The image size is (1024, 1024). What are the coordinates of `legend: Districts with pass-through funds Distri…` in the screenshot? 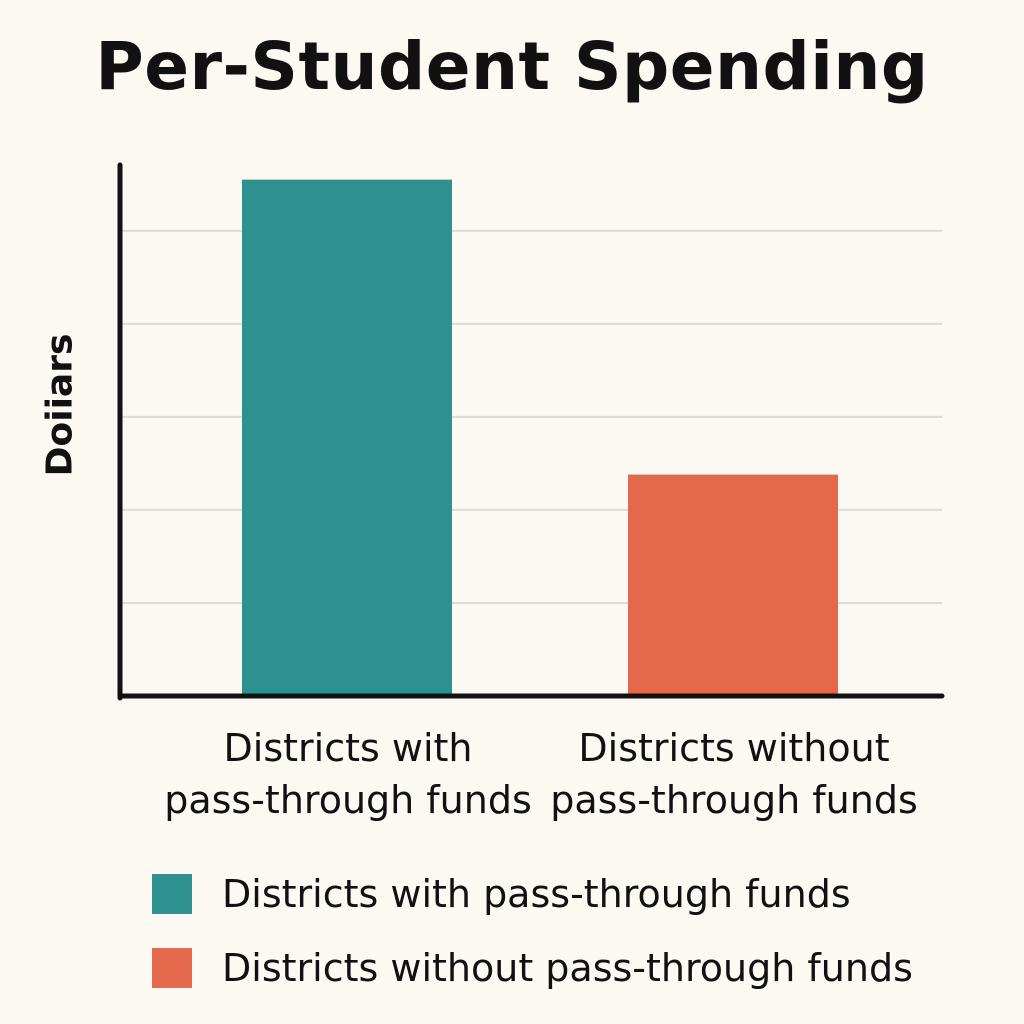 It's located at (532, 944).